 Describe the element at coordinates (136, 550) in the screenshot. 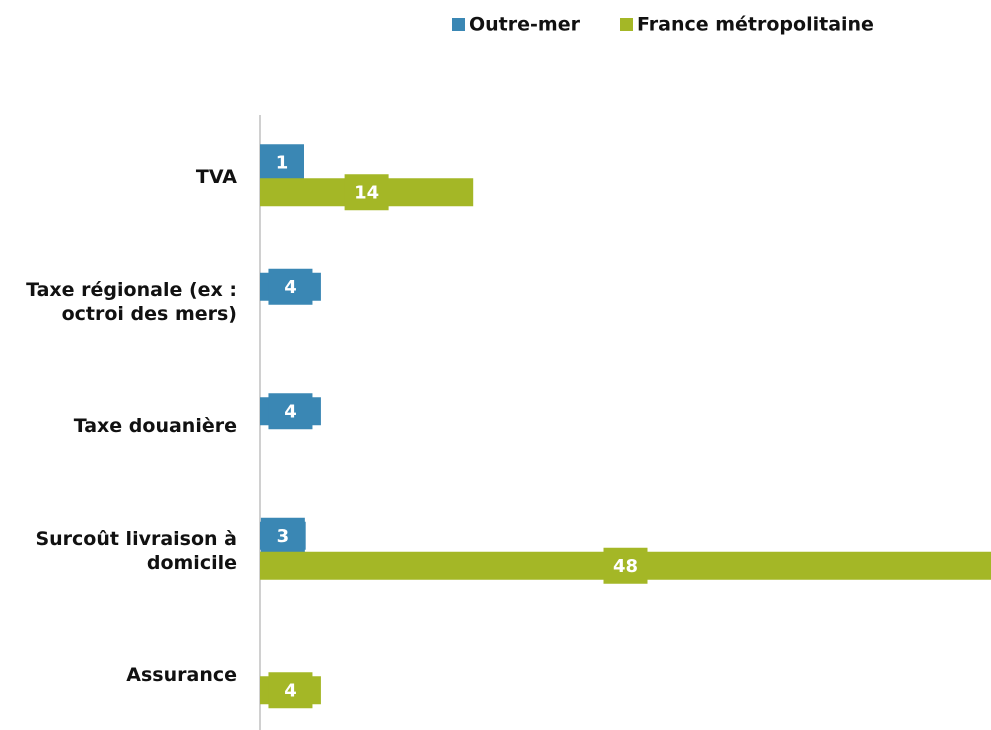

I see `category-label: Surcoût livraison à domicile` at that location.